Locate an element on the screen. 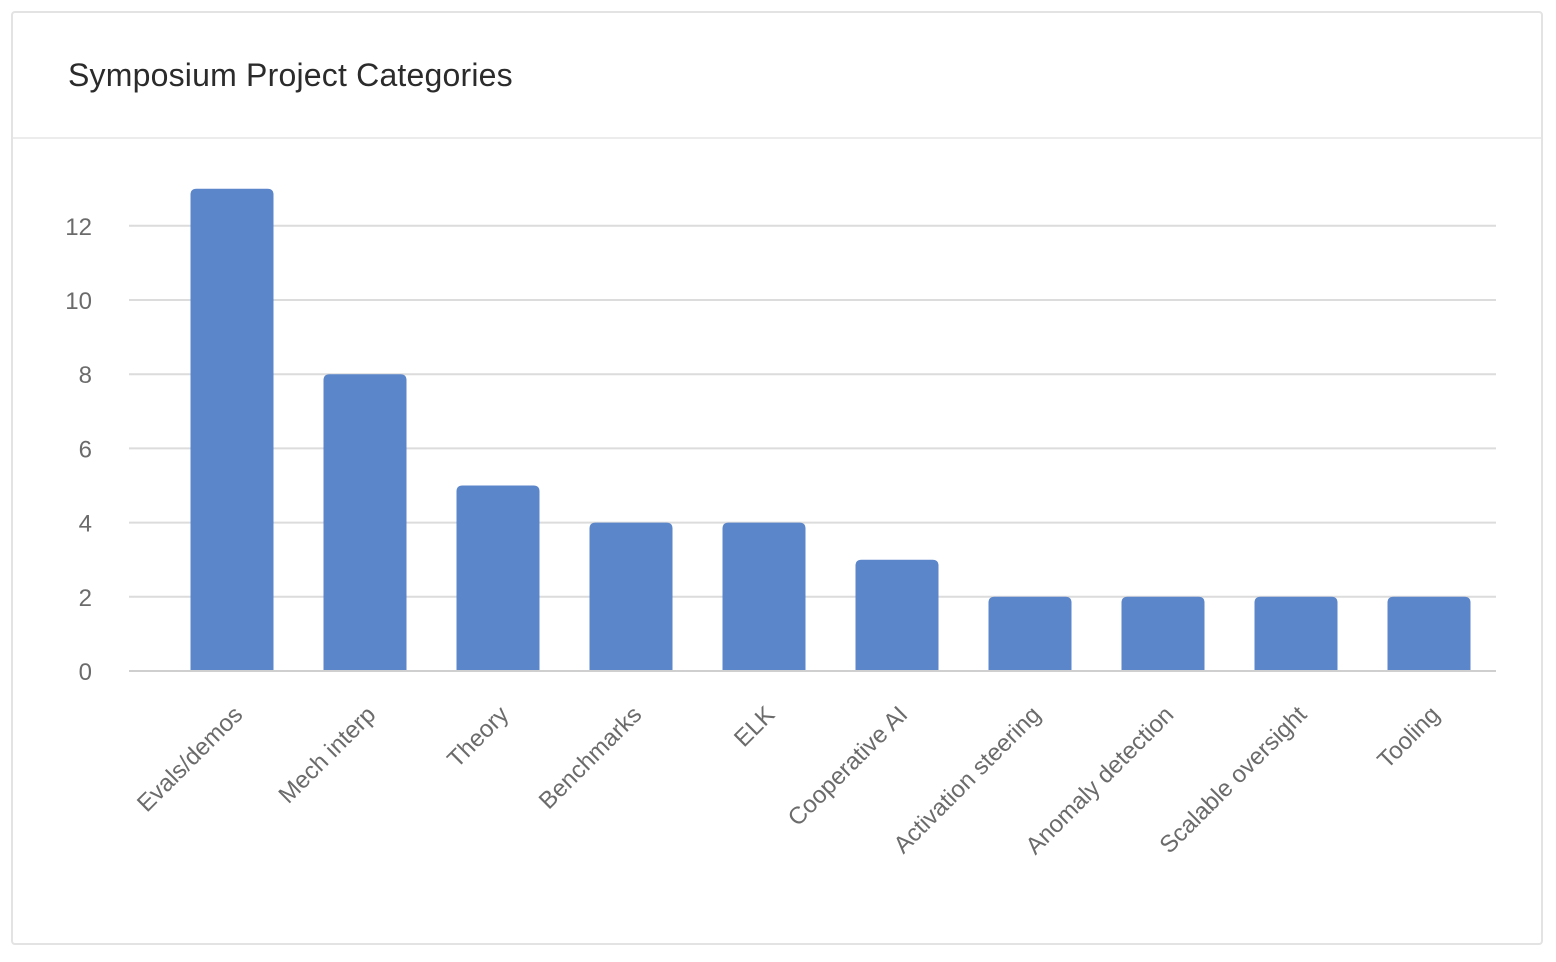 The height and width of the screenshot is (962, 1556). y-tick-label: 4 is located at coordinates (85, 524).